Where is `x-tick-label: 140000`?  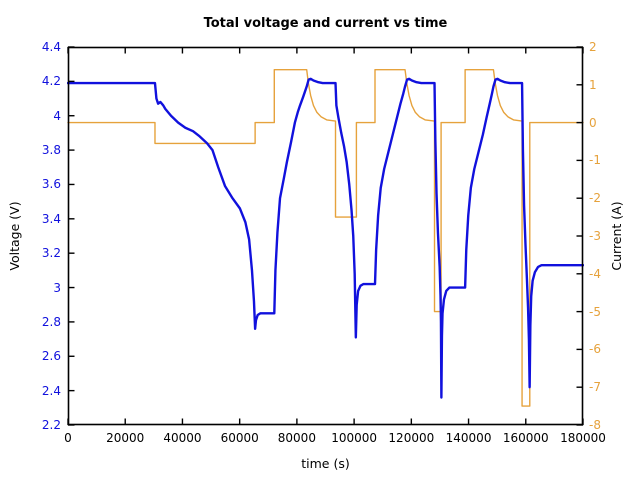 x-tick-label: 140000 is located at coordinates (468, 438).